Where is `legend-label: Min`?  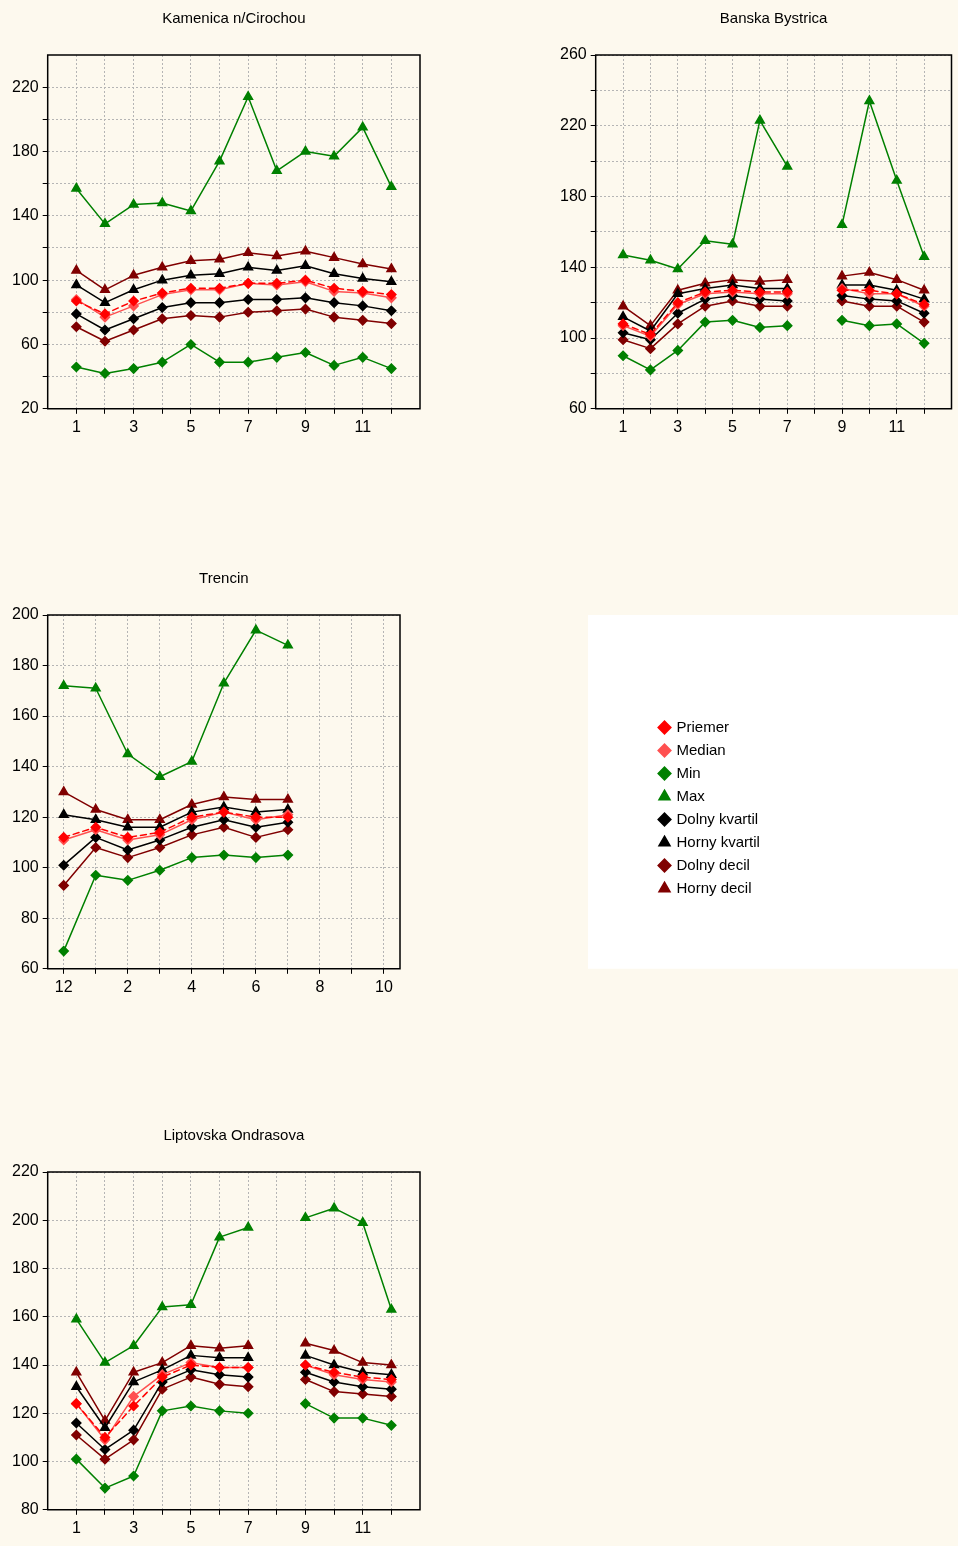
legend-label: Min is located at coordinates (688, 772).